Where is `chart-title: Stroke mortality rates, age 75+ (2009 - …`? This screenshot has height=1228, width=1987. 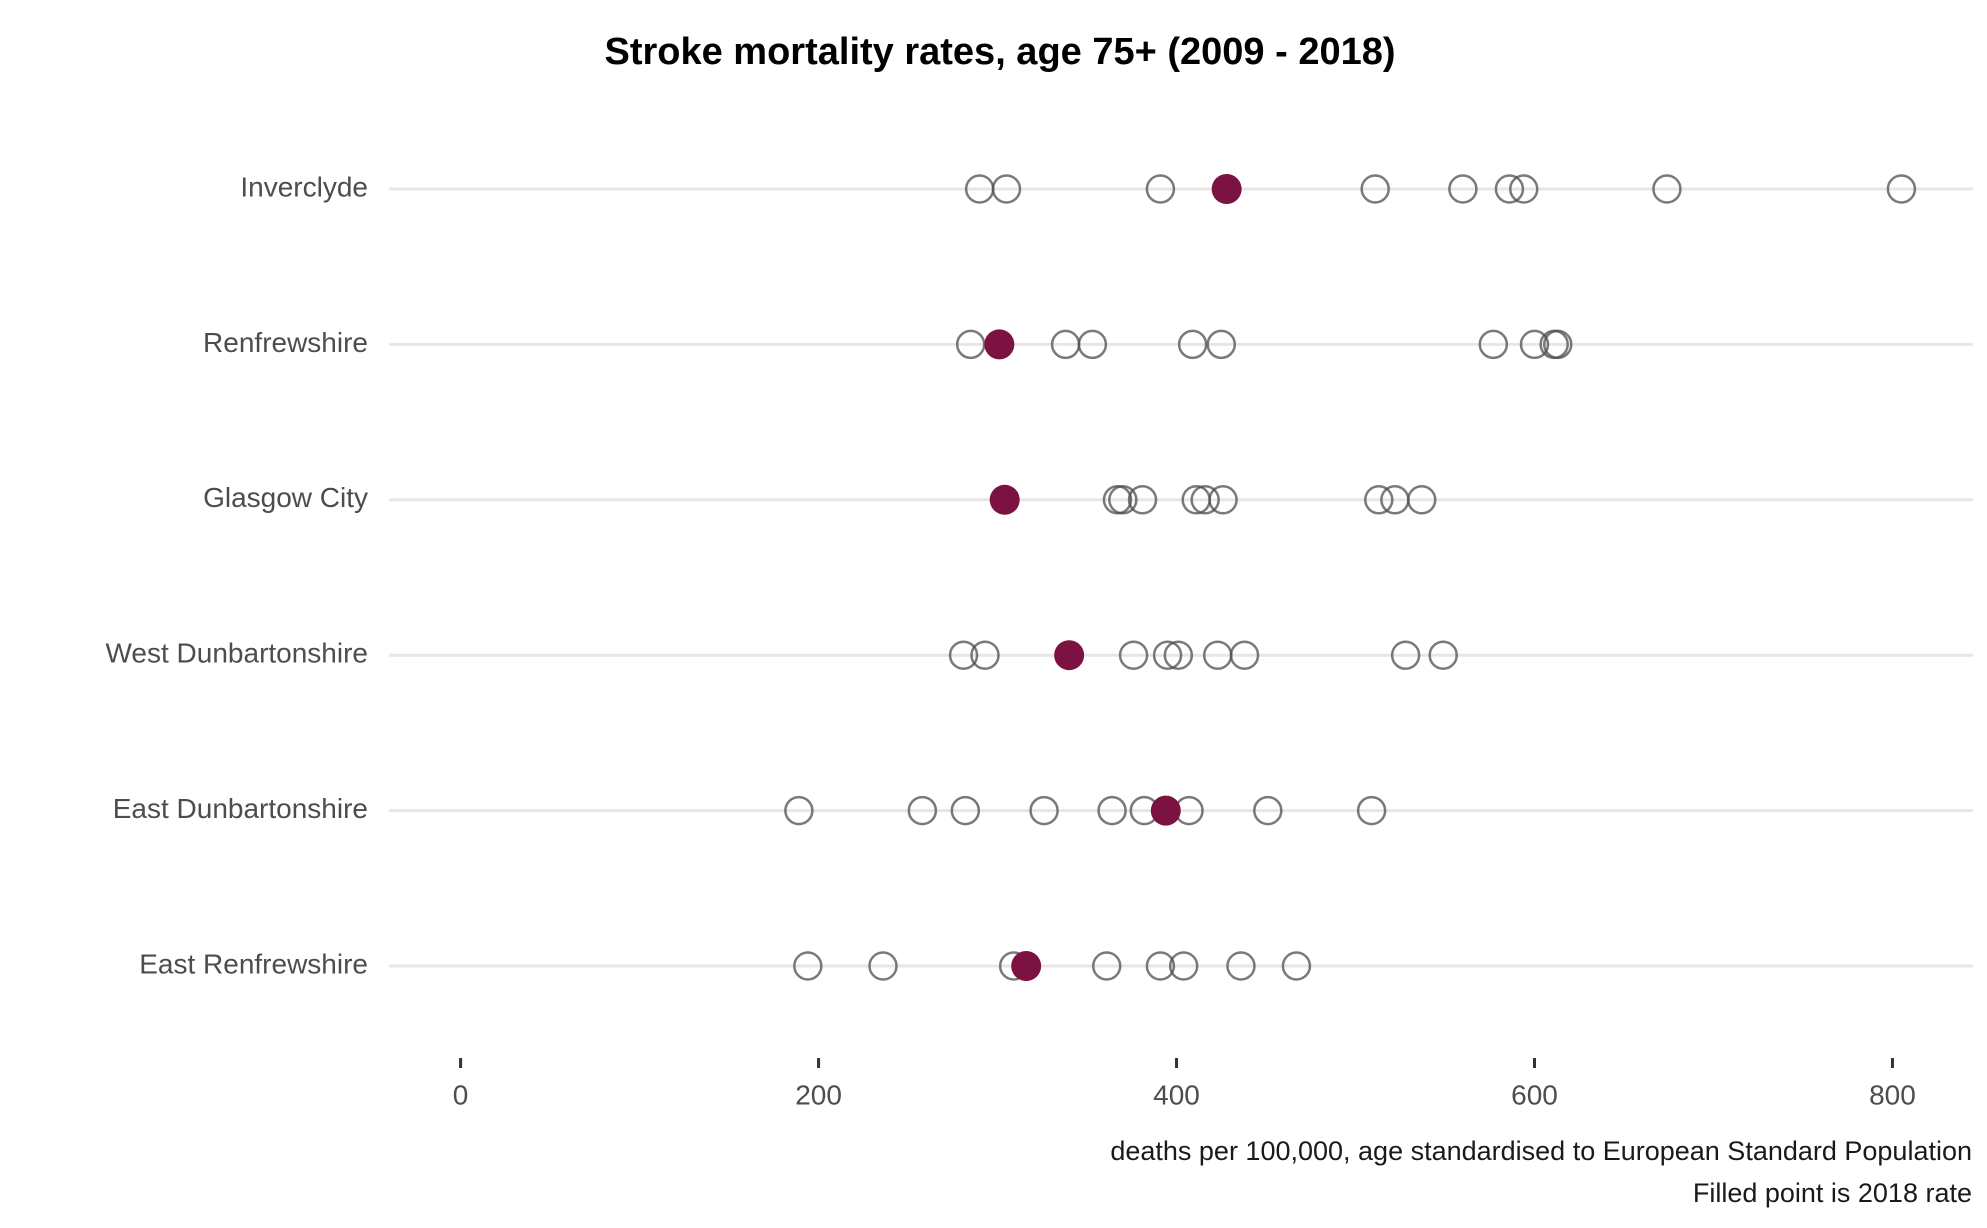
chart-title: Stroke mortality rates, age 75+ (2009 - … is located at coordinates (999, 52).